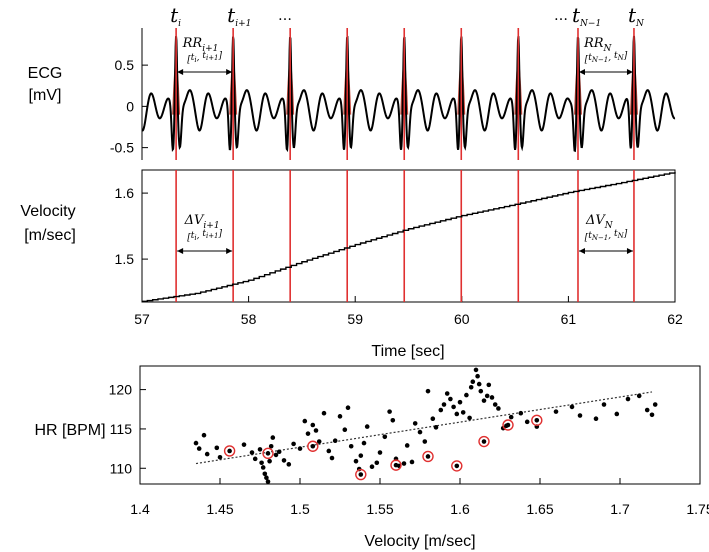  I want to click on scatter-xtick-label-4: 1.6, so click(460, 509).